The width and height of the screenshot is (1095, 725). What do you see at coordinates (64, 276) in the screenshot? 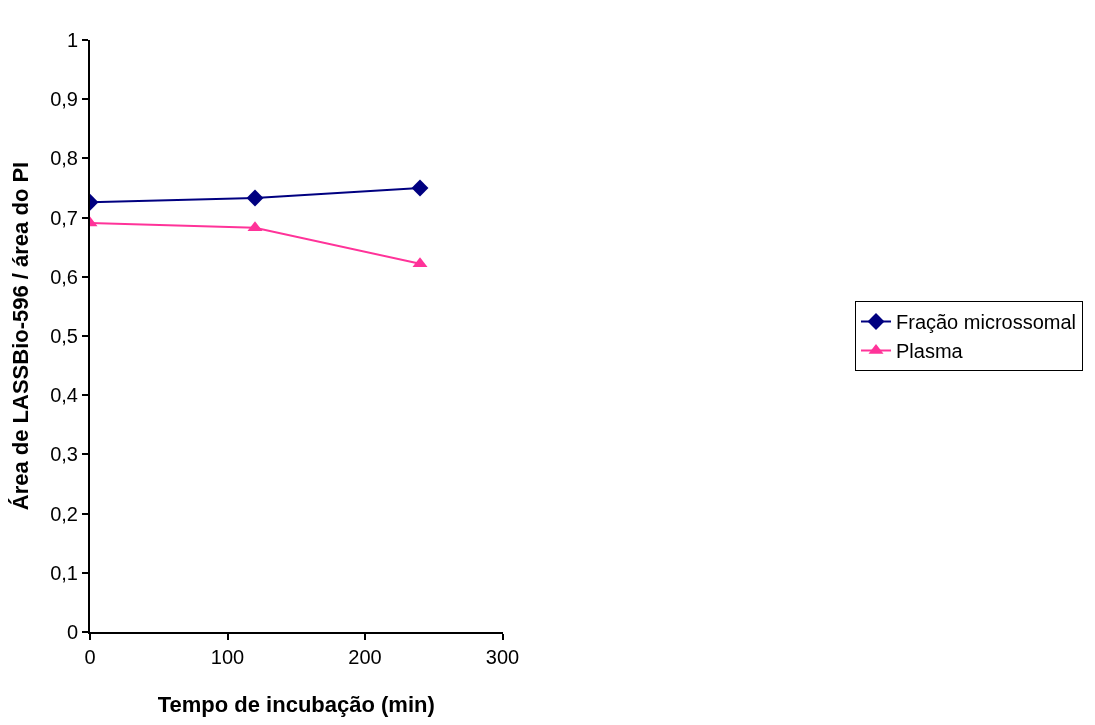
I see `y-tick-label: 0,6` at bounding box center [64, 276].